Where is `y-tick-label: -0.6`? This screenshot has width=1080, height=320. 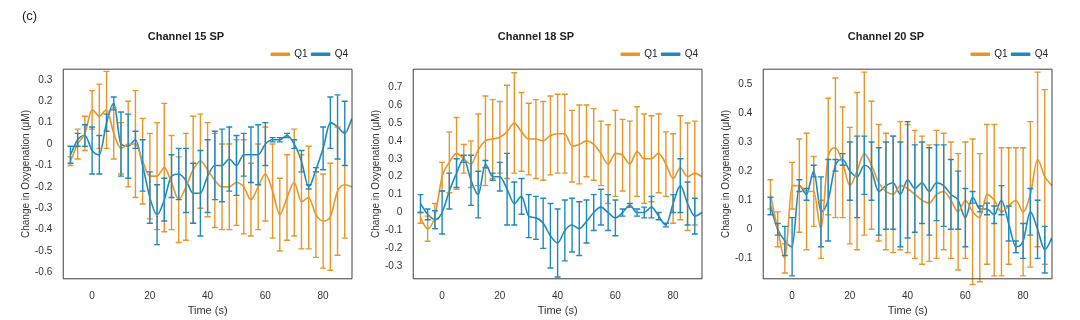 y-tick-label: -0.6 is located at coordinates (44, 272).